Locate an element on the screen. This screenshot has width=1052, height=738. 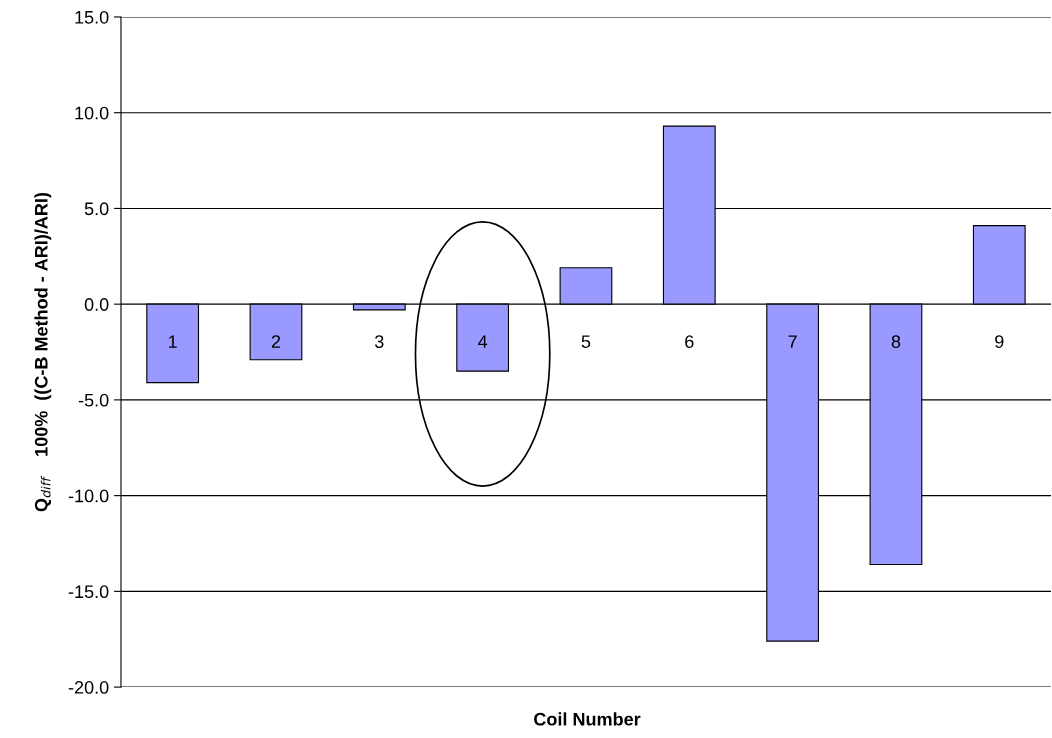
text: Q$_{diff}$ 100% ((C-B Method - ARI)/ARI) is located at coordinates (43, 352).